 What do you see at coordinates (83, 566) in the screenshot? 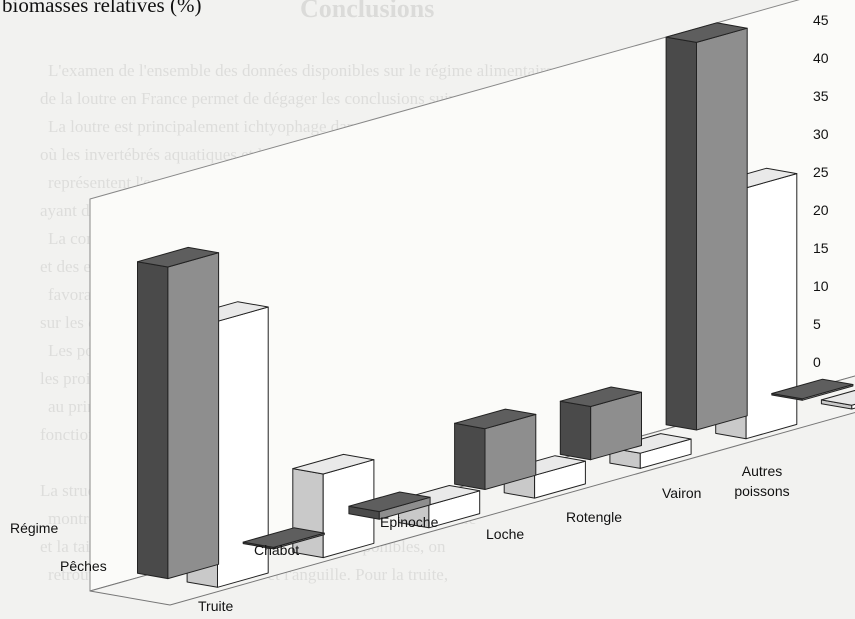
I see `series-label-peches: Pêches` at bounding box center [83, 566].